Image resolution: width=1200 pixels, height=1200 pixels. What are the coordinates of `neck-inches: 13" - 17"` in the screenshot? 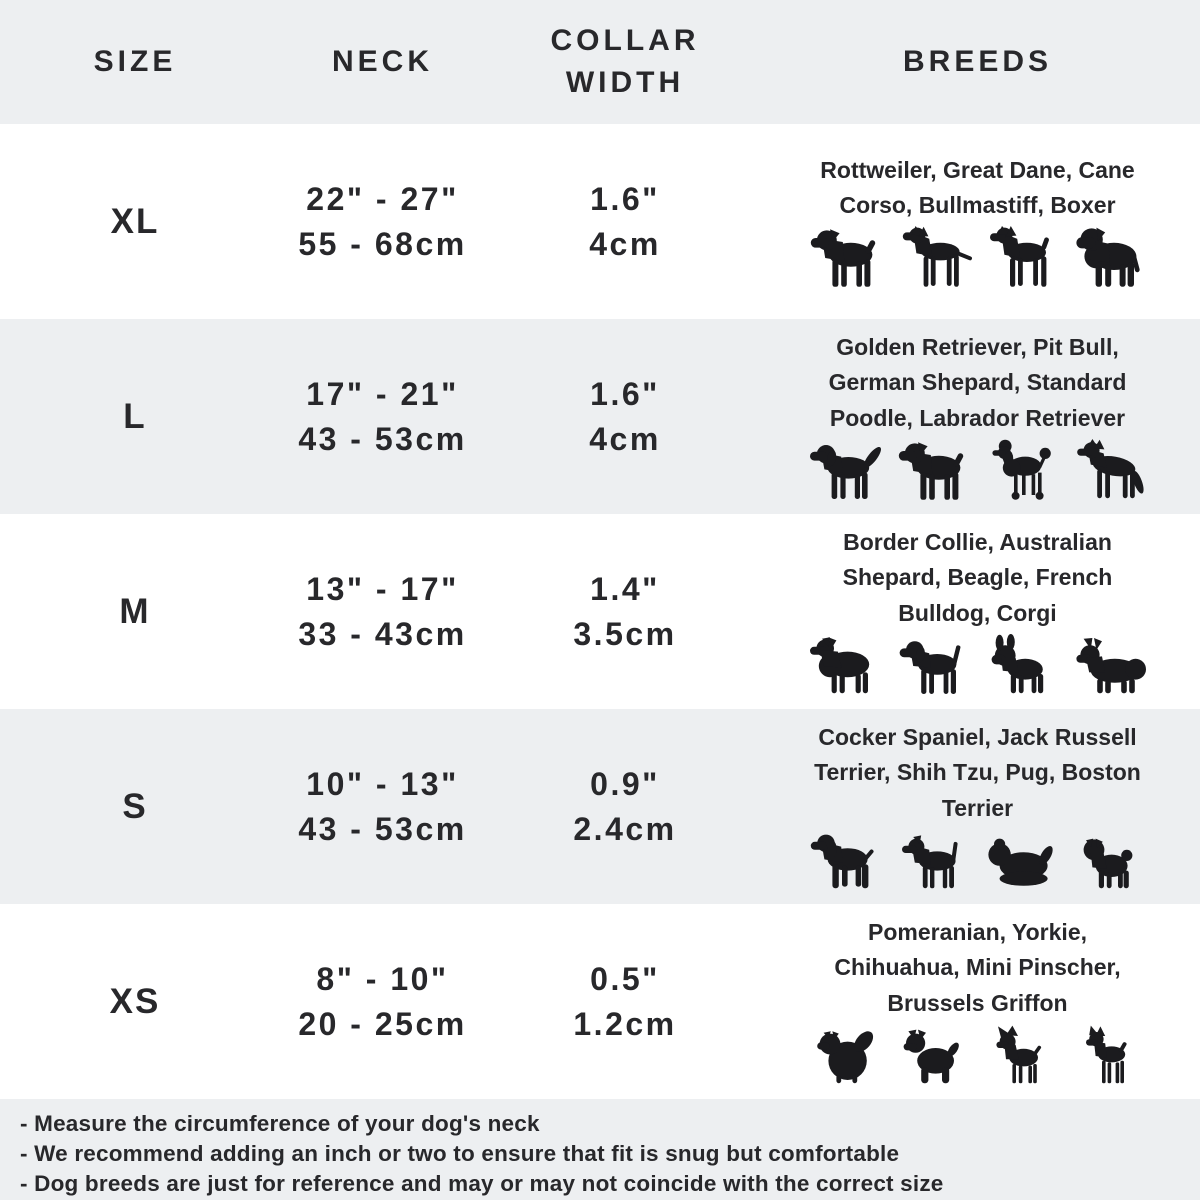 It's located at (382, 589).